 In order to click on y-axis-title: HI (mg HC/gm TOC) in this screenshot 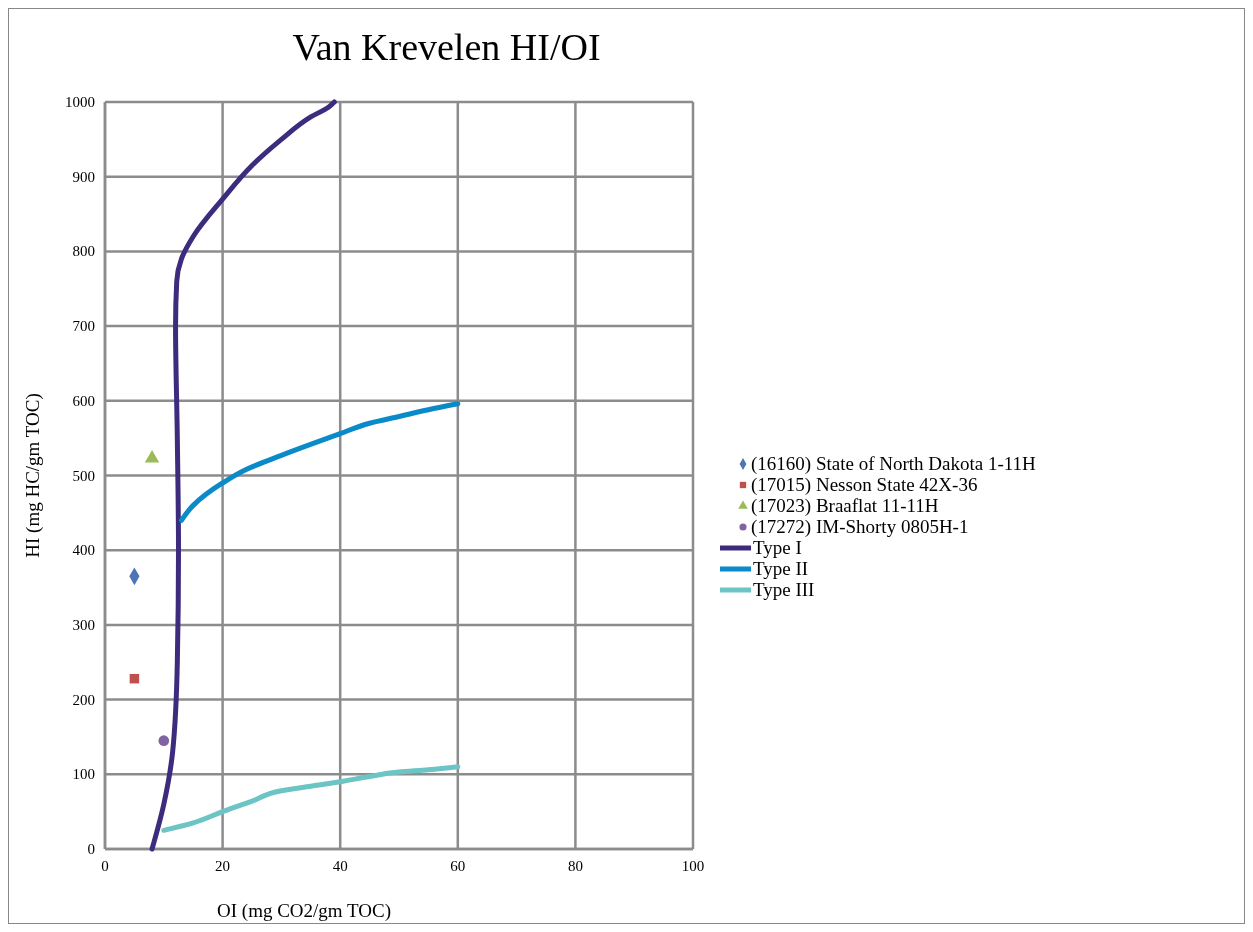, I will do `click(33, 475)`.